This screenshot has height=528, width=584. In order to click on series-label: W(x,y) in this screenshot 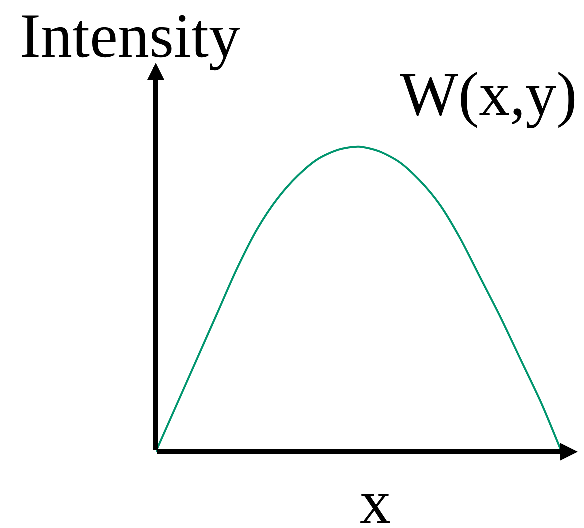, I will do `click(489, 95)`.